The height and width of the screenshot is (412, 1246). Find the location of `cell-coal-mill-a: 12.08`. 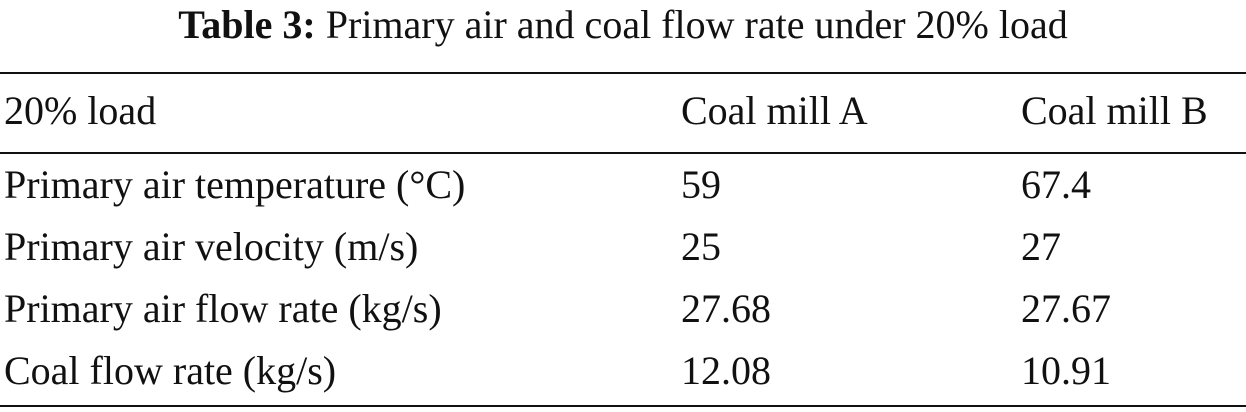

cell-coal-mill-a: 12.08 is located at coordinates (726, 370).